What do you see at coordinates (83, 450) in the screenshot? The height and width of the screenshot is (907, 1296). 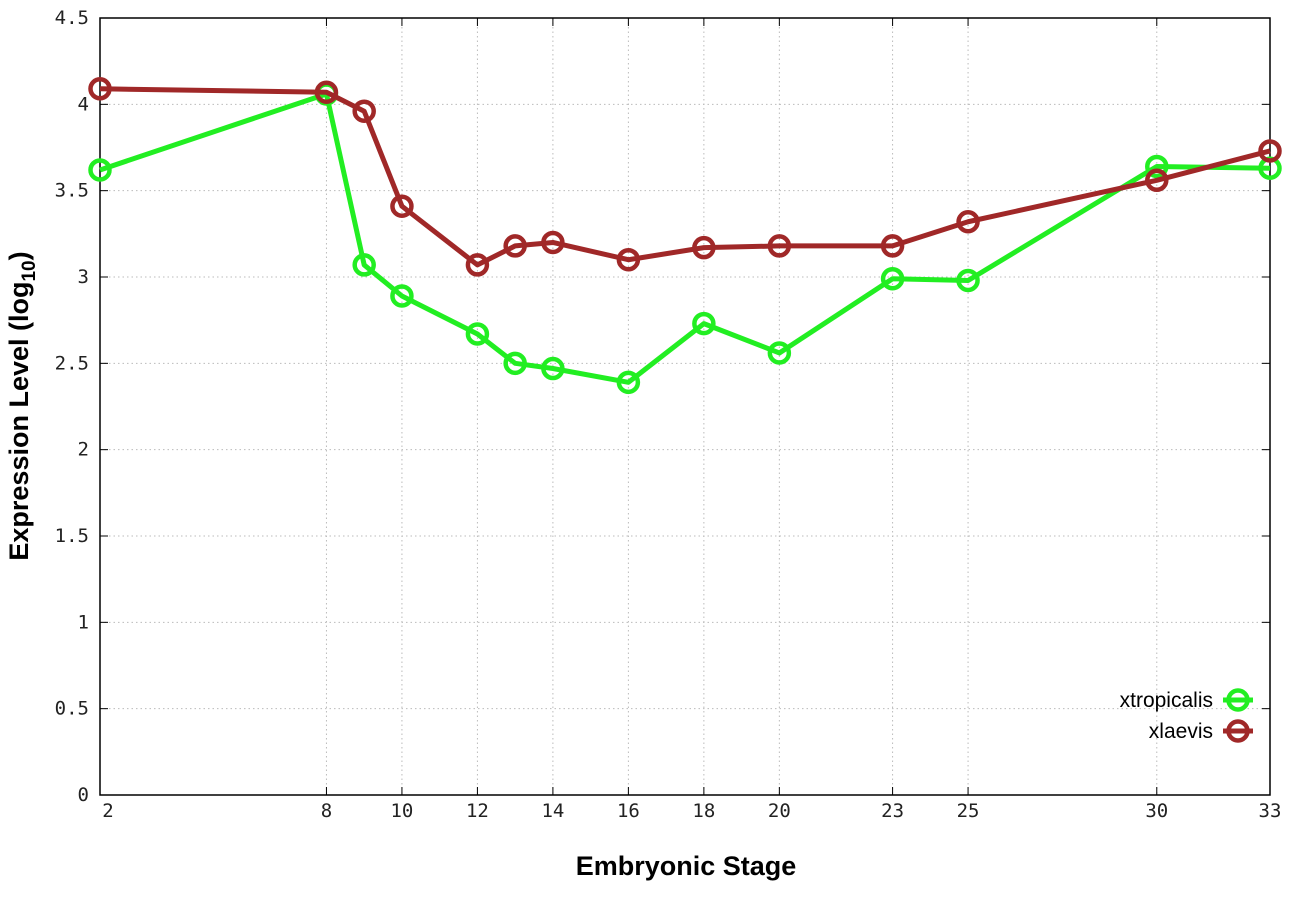 I see `y-tick-label: 2` at bounding box center [83, 450].